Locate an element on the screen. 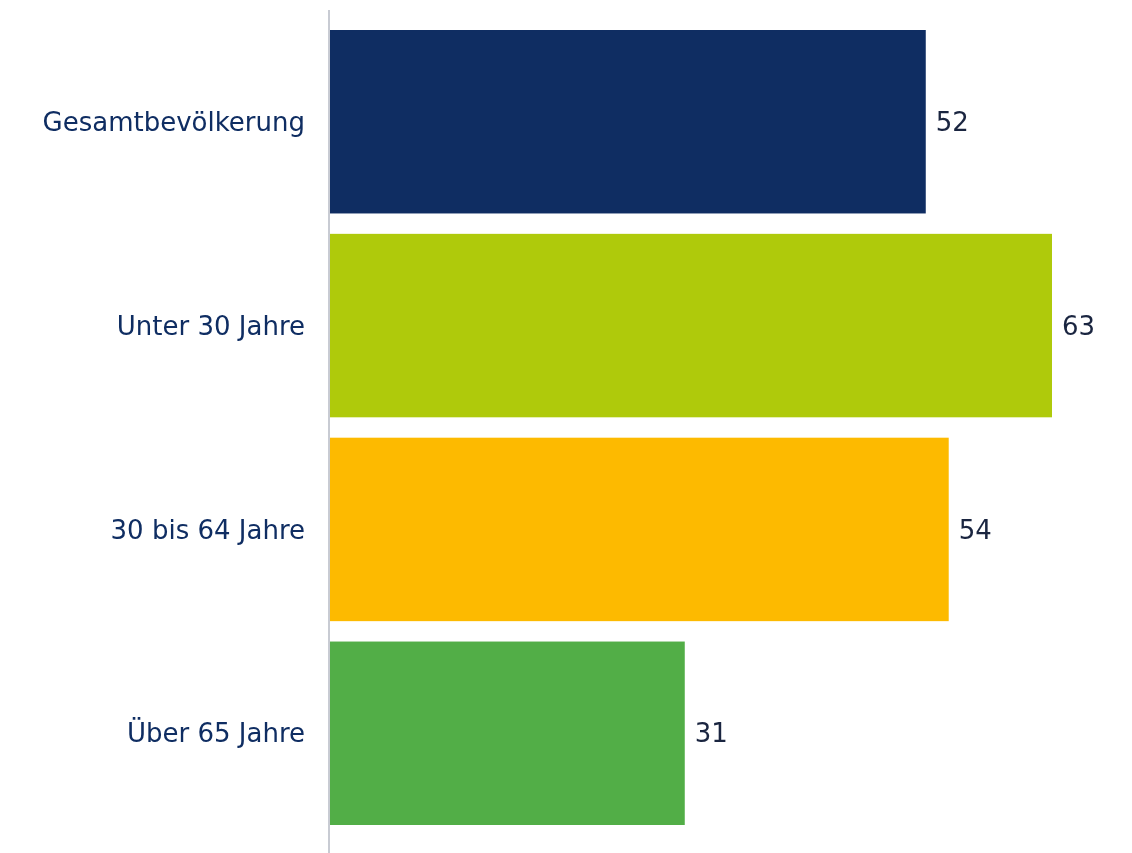 This screenshot has width=1132, height=853. data-label: 54 is located at coordinates (975, 529).